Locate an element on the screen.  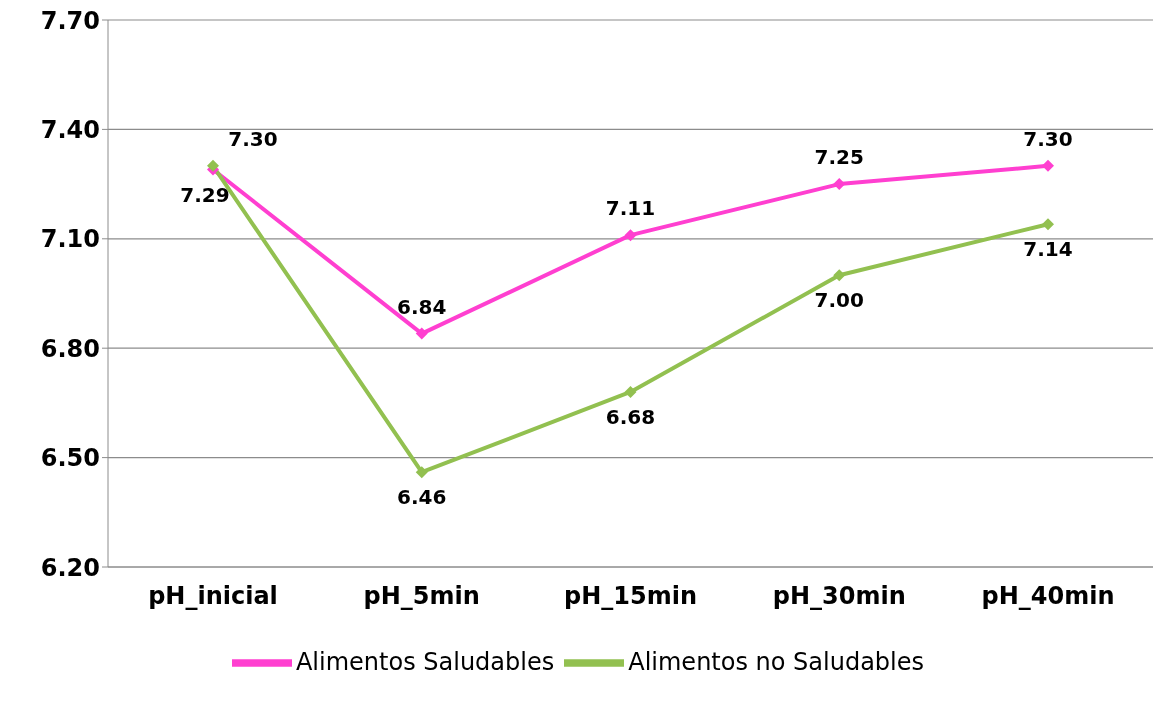
data-label: 7.29 is located at coordinates (205, 194).